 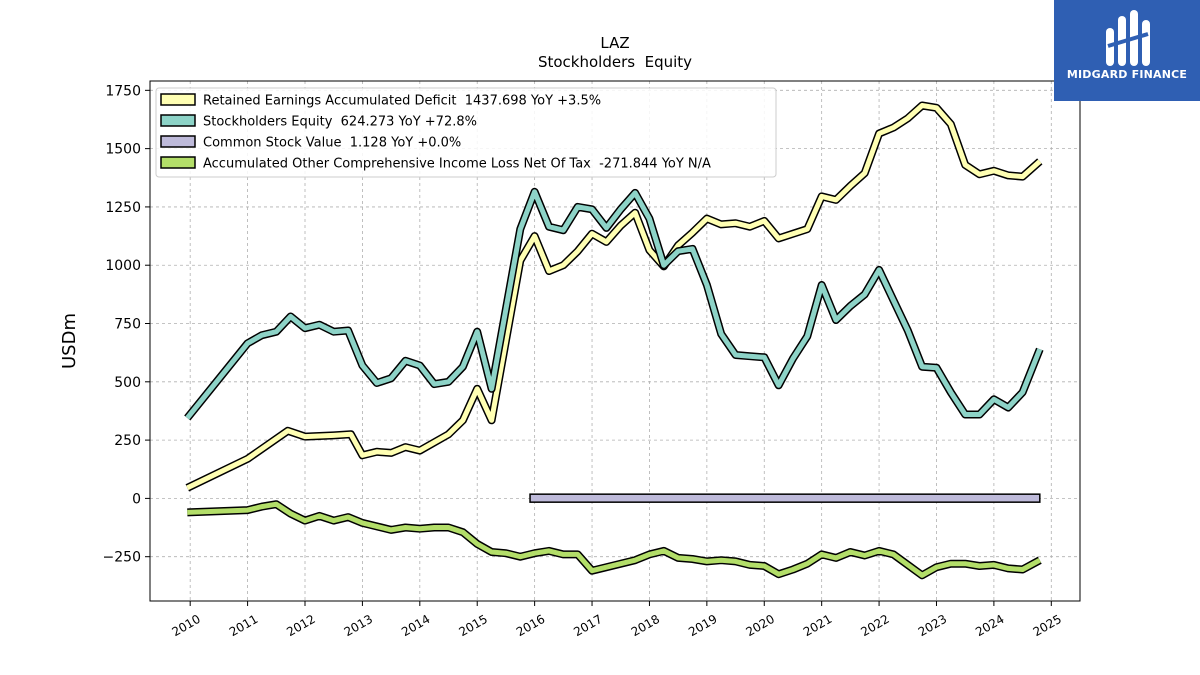 I want to click on x-tick-label: 2018, so click(x=645, y=625).